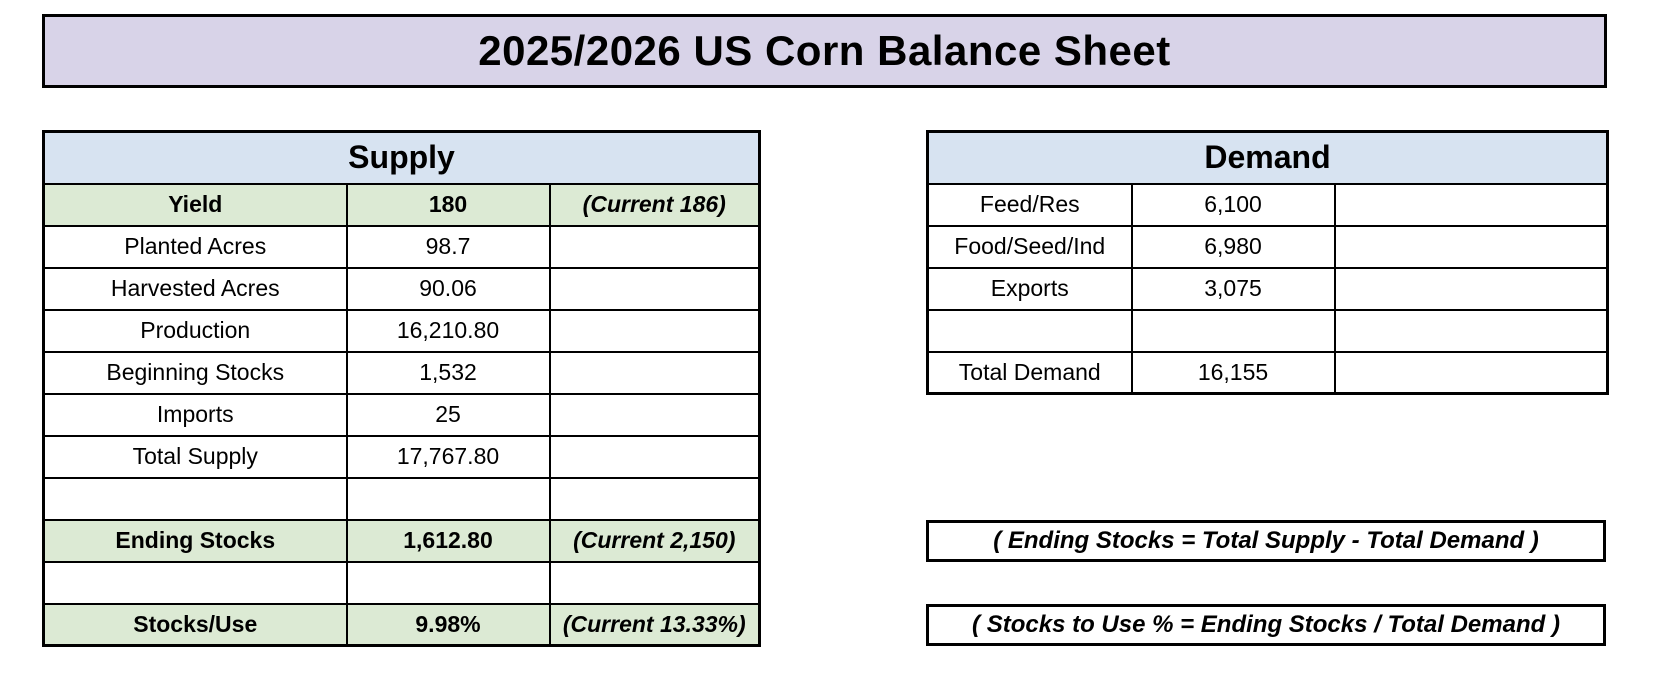 The width and height of the screenshot is (1653, 695). Describe the element at coordinates (654, 540) in the screenshot. I see `supply-cell-note: (Current 2,150)` at that location.